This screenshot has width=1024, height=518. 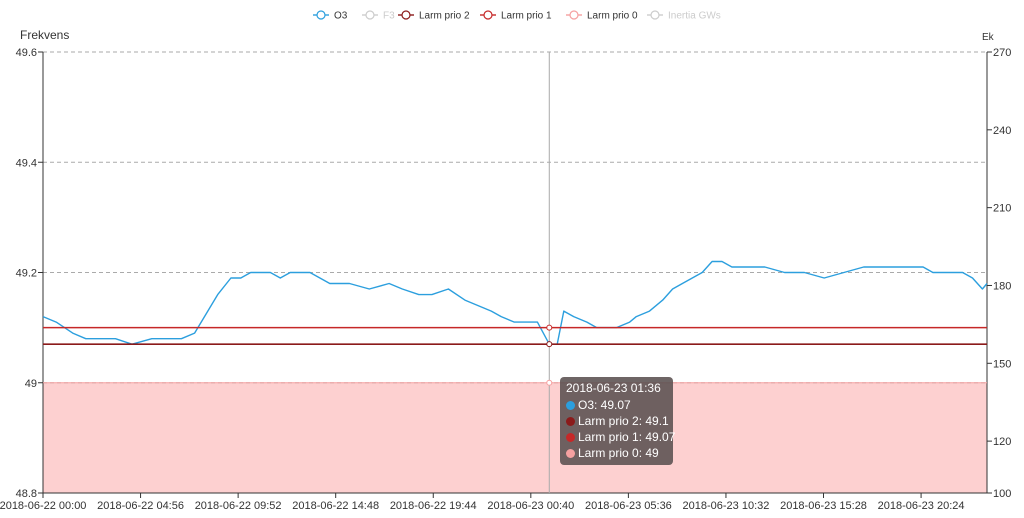 What do you see at coordinates (31, 384) in the screenshot?
I see `y-left-tick-label: 49` at bounding box center [31, 384].